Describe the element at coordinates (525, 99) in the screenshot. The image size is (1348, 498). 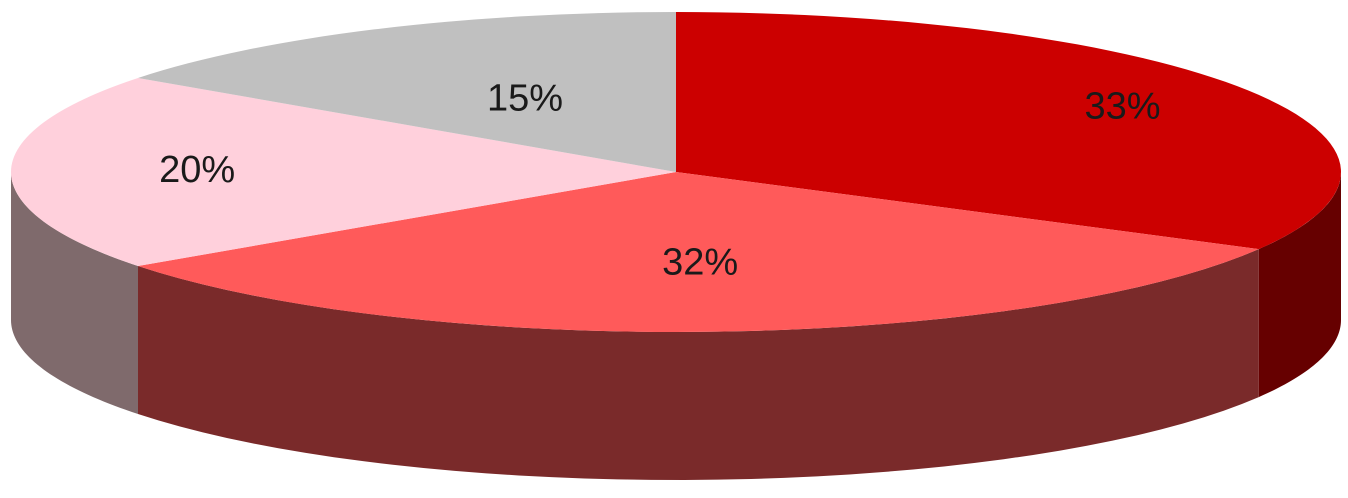
I see `slice-4-15-label: 15%` at that location.